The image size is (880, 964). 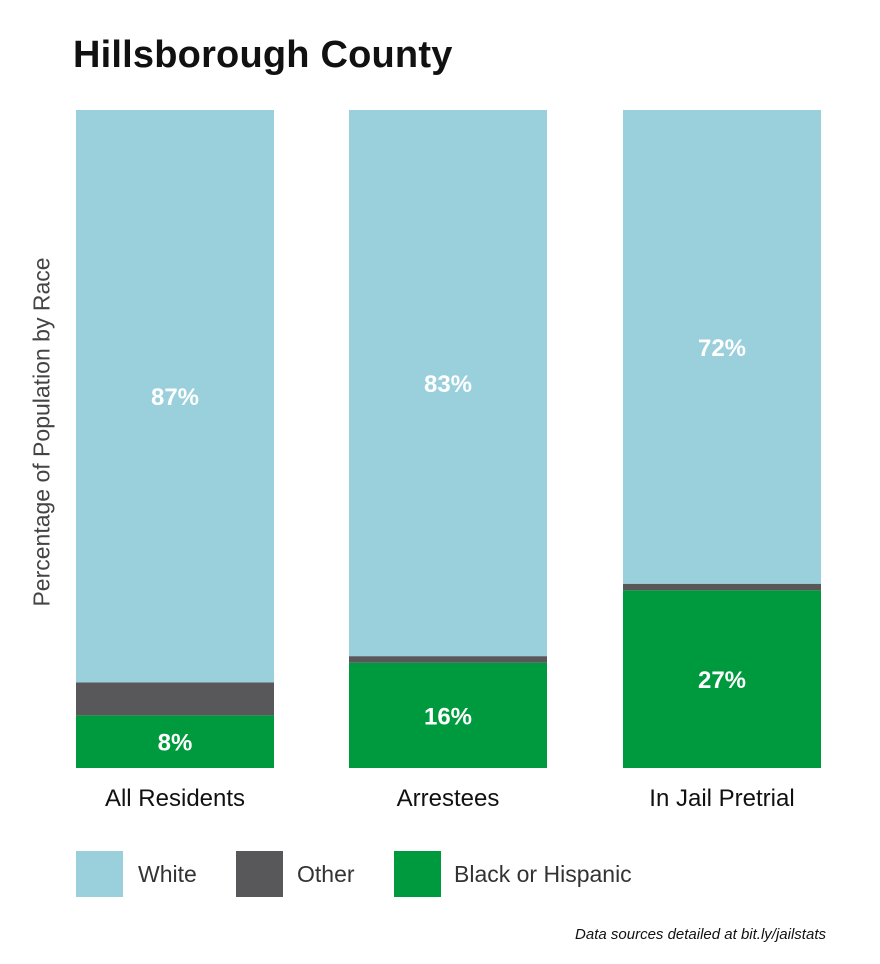 What do you see at coordinates (99, 874) in the screenshot?
I see `legend-swatch-white` at bounding box center [99, 874].